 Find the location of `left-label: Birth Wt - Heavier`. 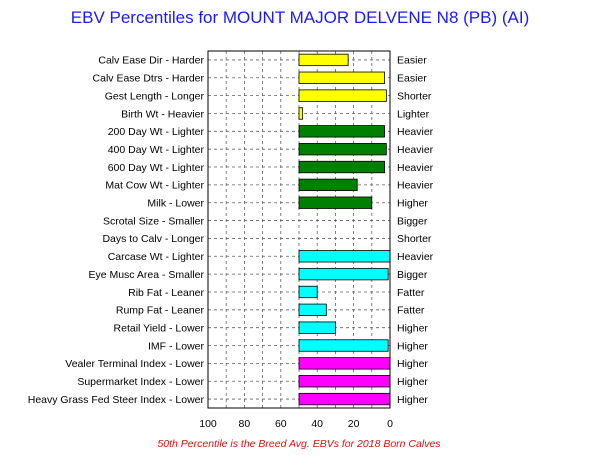

left-label: Birth Wt - Heavier is located at coordinates (162, 114).